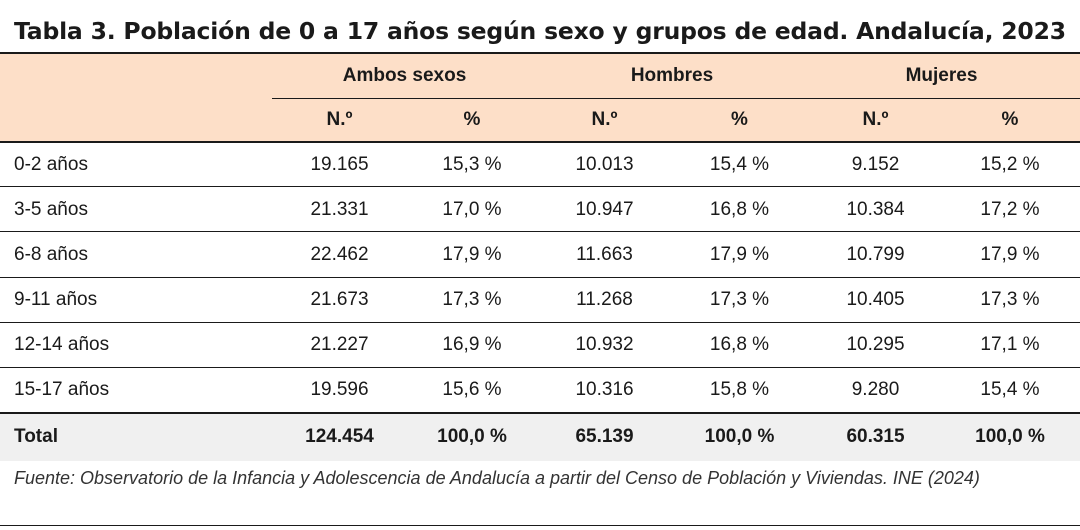  What do you see at coordinates (875, 436) in the screenshot?
I see `total-cell-mujeres-n: 60.315` at bounding box center [875, 436].